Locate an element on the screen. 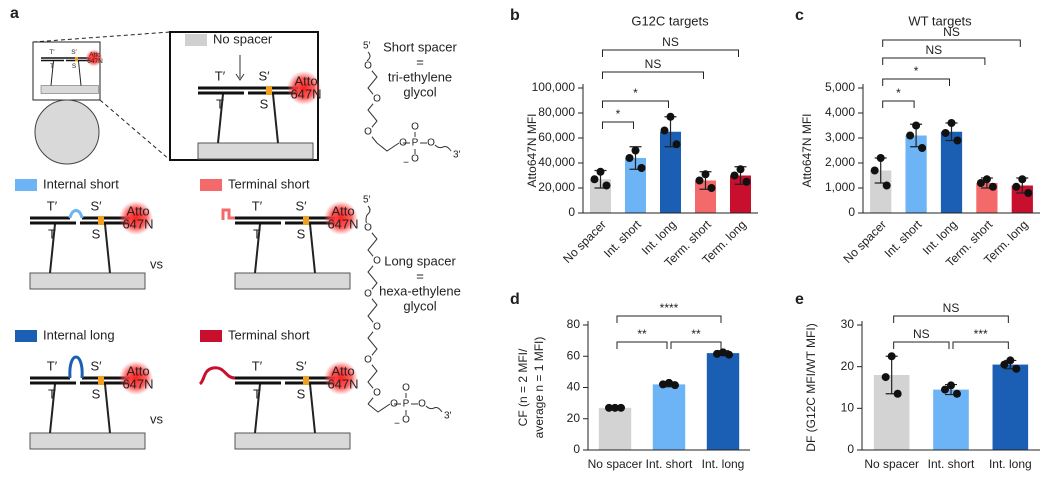 Image resolution: width=1058 pixels, height=484 pixels. spacer-label: hexa-ethylene is located at coordinates (420, 290).